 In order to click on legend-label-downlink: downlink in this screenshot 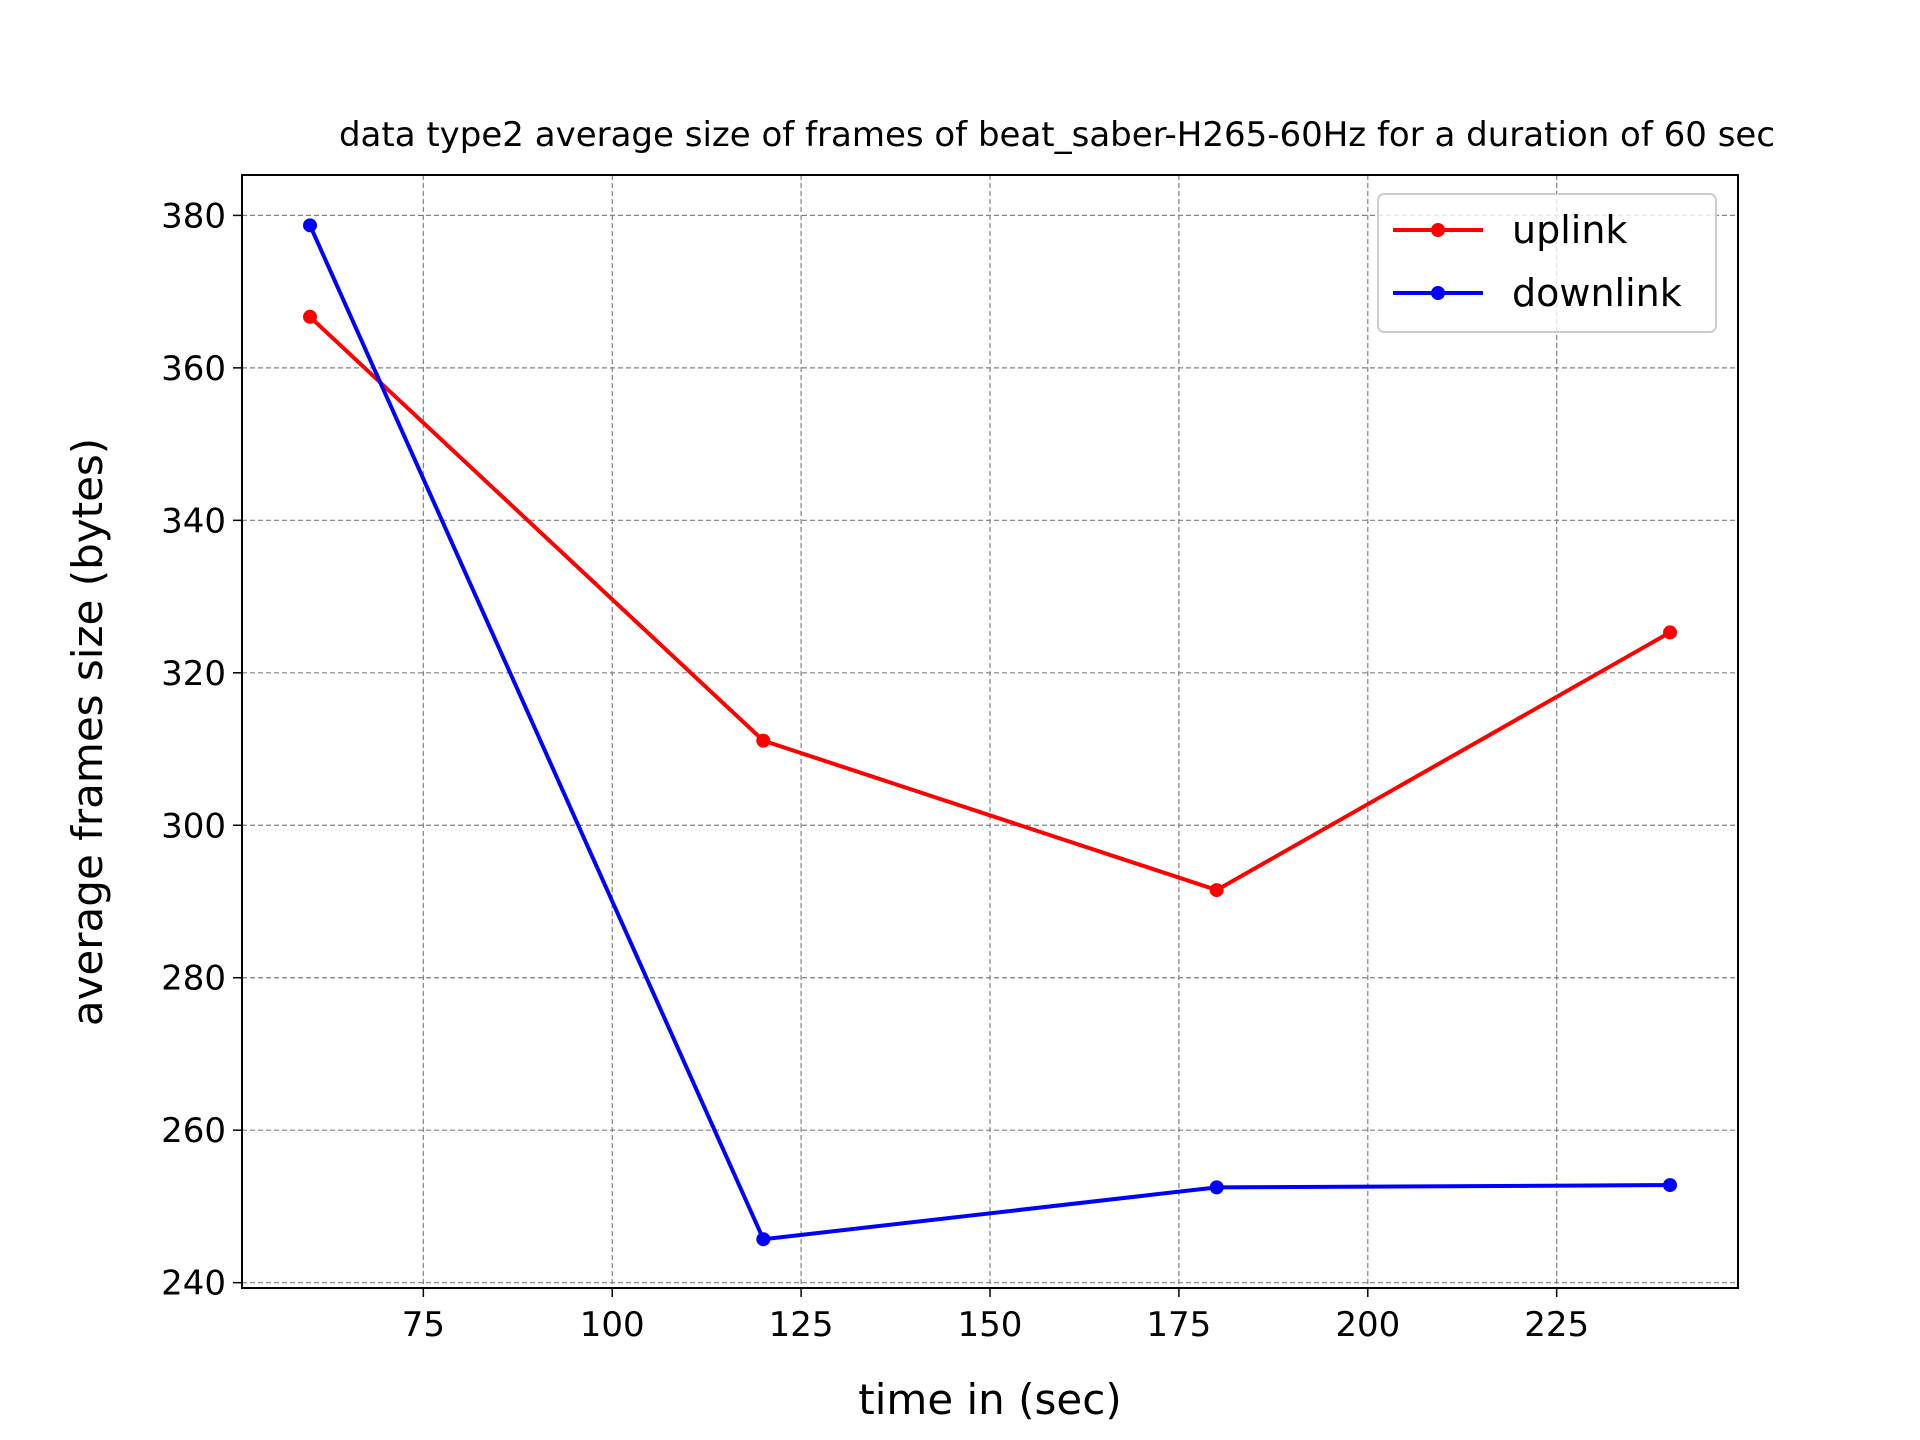, I will do `click(1597, 293)`.